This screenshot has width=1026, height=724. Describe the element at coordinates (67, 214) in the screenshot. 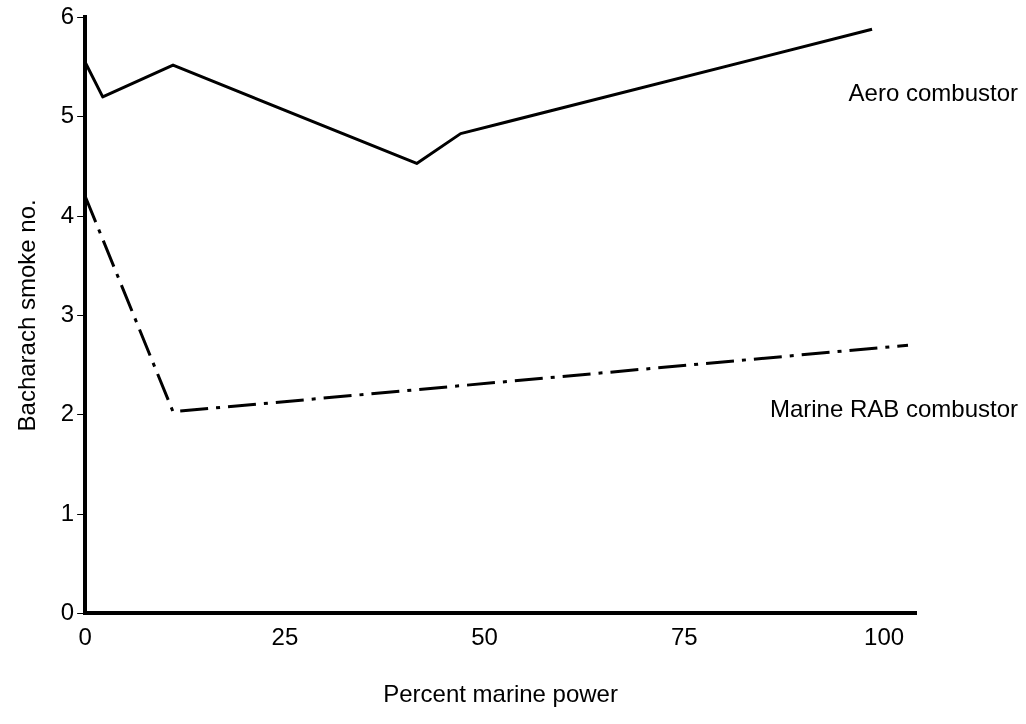

I see `y-tick-label: 4` at that location.